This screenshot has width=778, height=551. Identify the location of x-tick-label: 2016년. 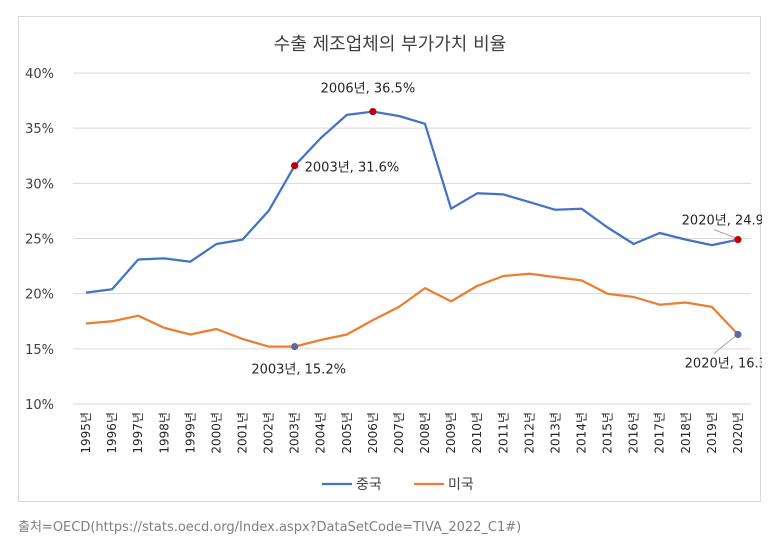
(634, 433).